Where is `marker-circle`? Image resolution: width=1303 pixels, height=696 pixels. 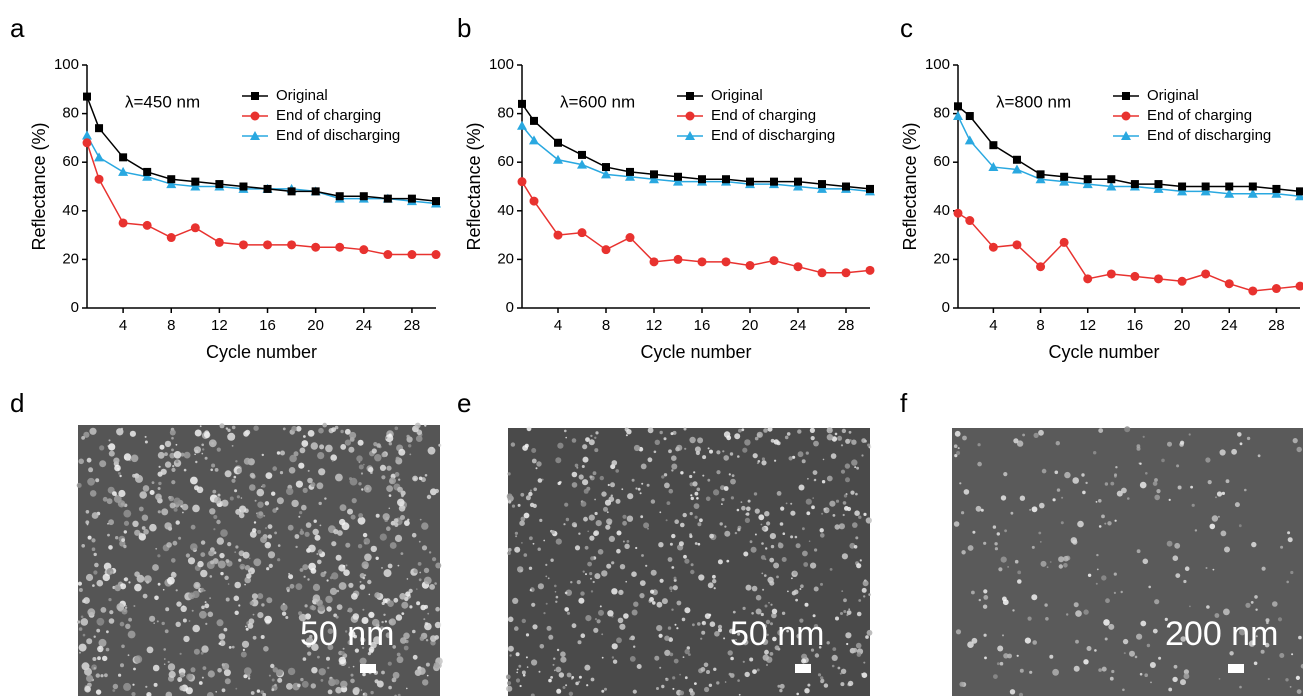 marker-circle is located at coordinates (195, 228).